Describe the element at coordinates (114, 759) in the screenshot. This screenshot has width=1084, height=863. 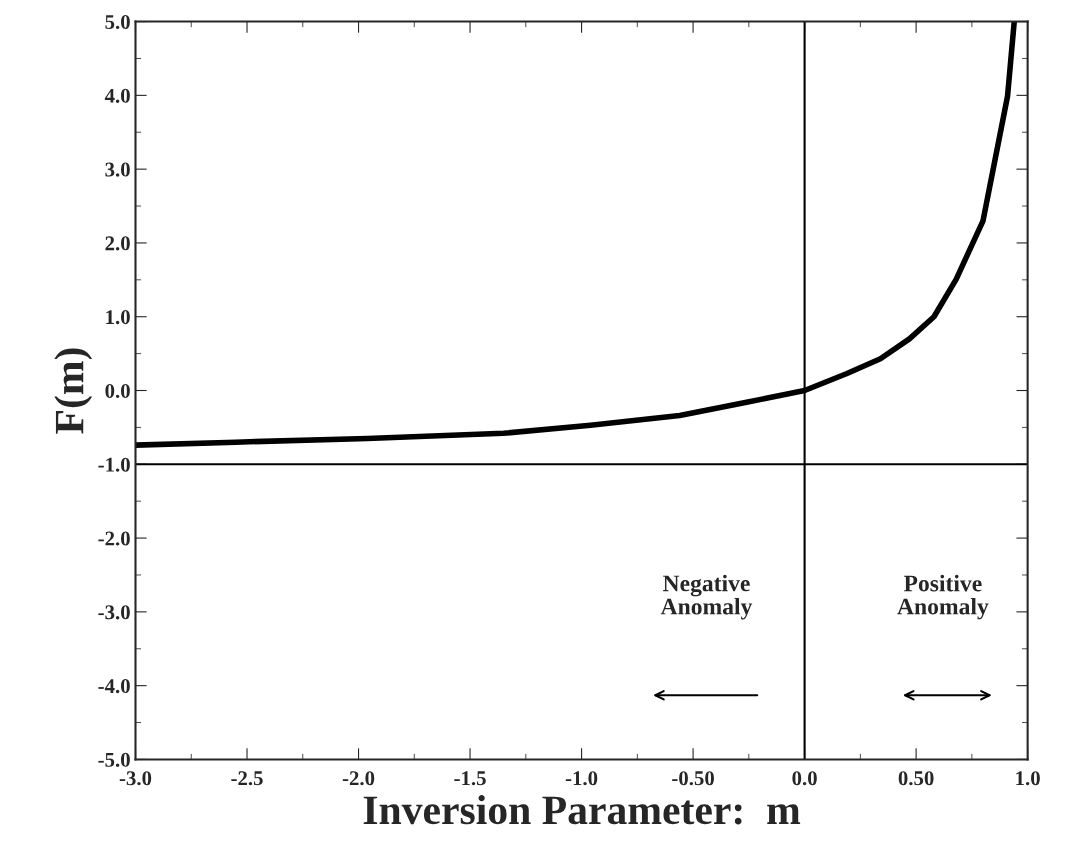
I see `y-tick-label: -5.0` at that location.